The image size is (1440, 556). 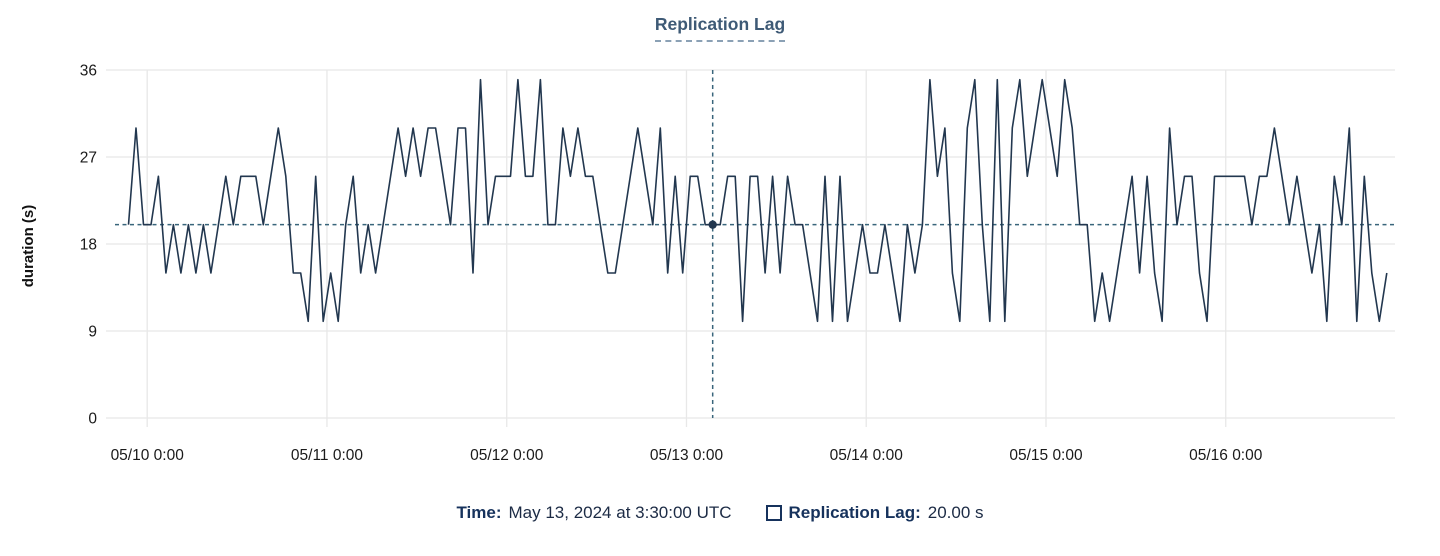 What do you see at coordinates (92, 332) in the screenshot?
I see `y-tick-label: 9` at bounding box center [92, 332].